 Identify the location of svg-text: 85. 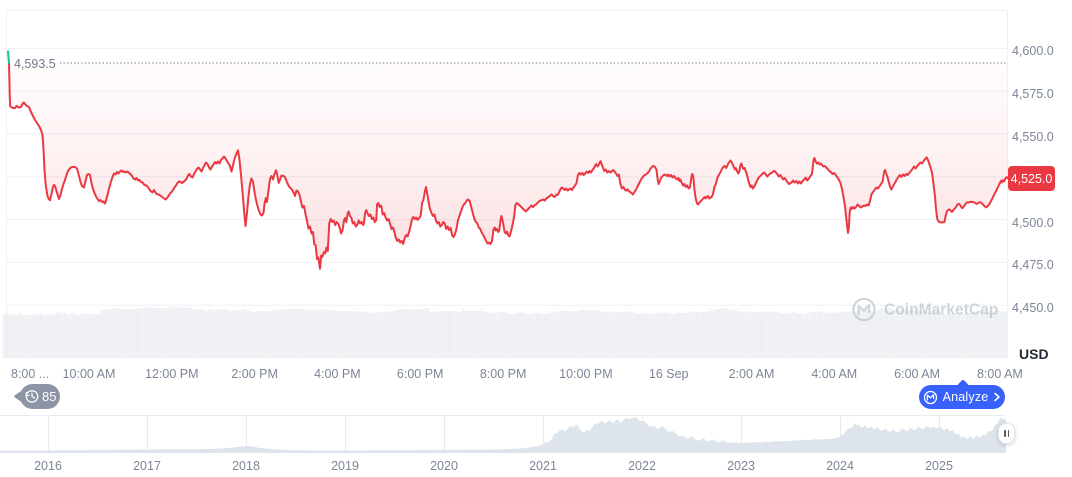
(49, 396).